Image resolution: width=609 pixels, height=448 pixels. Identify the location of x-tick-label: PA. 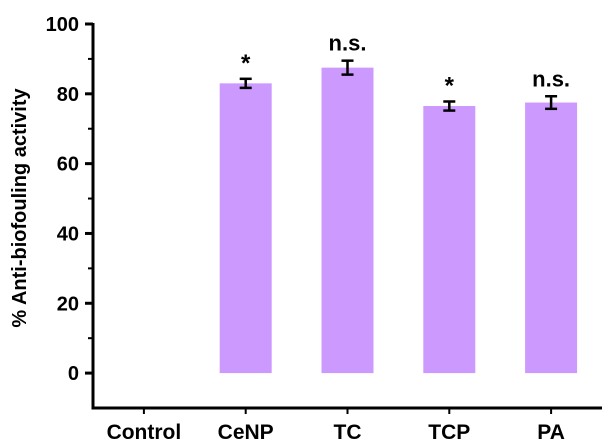
(551, 432).